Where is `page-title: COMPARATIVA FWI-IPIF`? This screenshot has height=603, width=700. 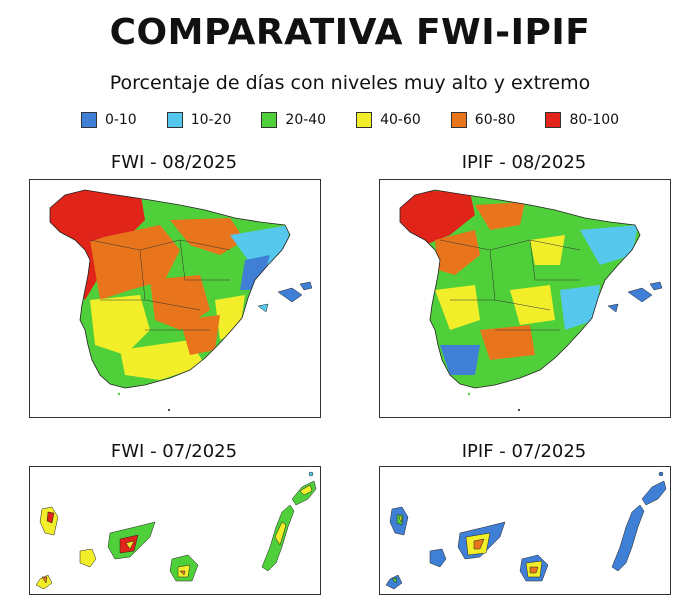
page-title: COMPARATIVA FWI-IPIF is located at coordinates (350, 32).